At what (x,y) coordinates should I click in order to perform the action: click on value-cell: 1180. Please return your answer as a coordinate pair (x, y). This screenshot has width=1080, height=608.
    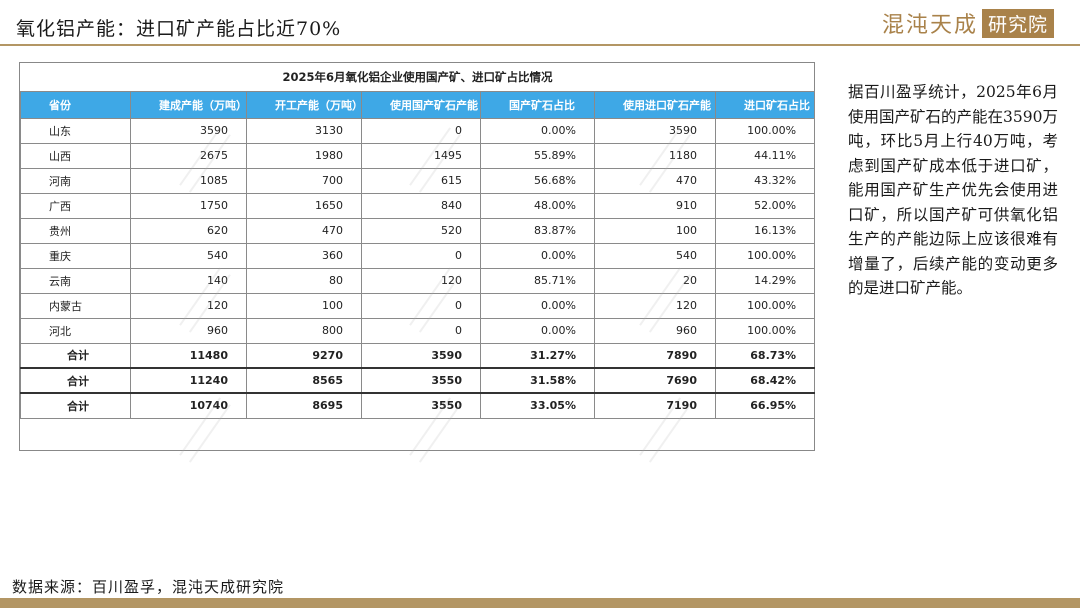
    Looking at the image, I should click on (655, 155).